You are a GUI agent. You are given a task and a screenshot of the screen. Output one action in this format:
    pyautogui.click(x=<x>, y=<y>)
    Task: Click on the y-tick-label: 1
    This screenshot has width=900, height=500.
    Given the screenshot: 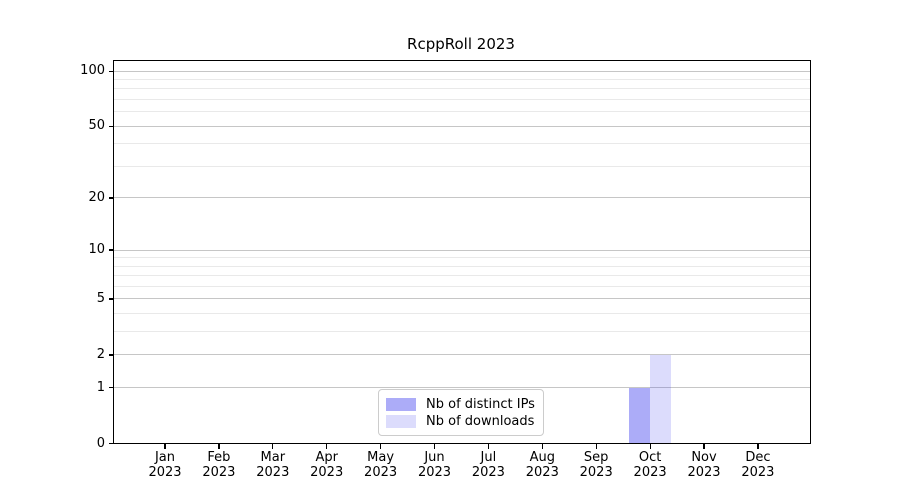 What is the action you would take?
    pyautogui.click(x=100, y=387)
    